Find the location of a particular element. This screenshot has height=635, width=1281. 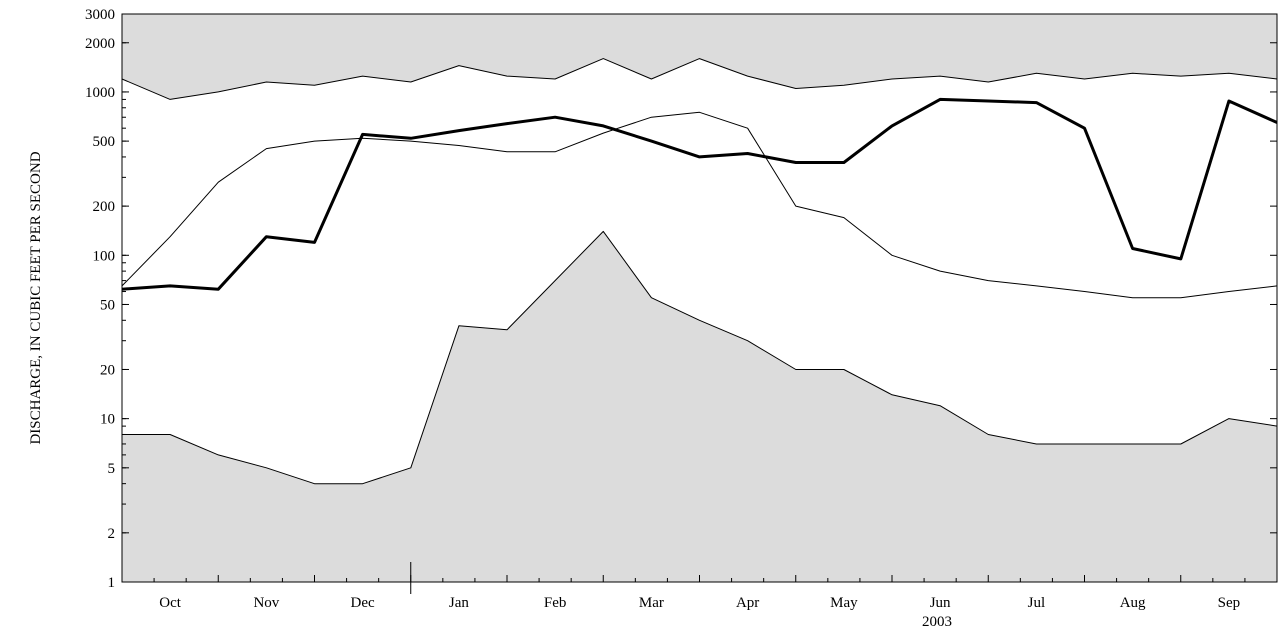

x-month-label: Jul is located at coordinates (1037, 603).